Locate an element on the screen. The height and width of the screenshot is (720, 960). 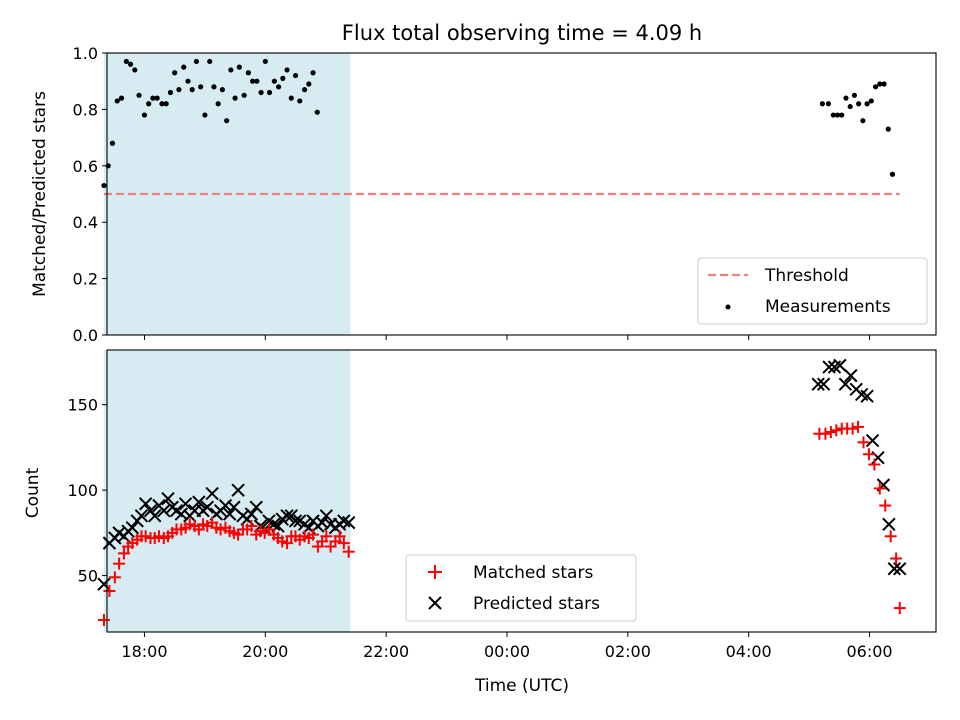
legend-measurements-swatch is located at coordinates (728, 307).